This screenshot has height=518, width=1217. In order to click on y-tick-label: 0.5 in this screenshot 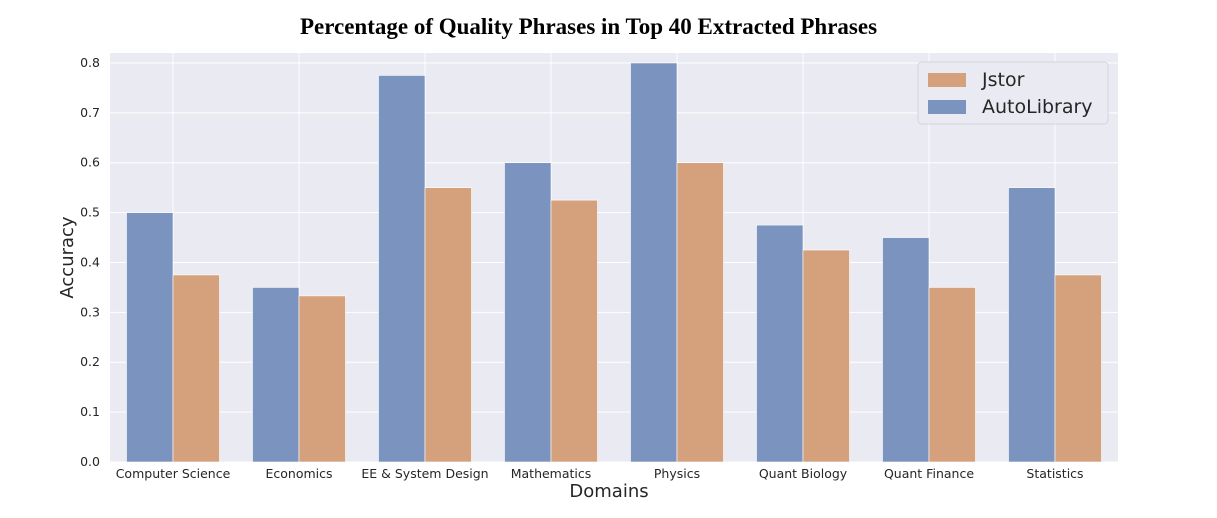, I will do `click(90, 212)`.